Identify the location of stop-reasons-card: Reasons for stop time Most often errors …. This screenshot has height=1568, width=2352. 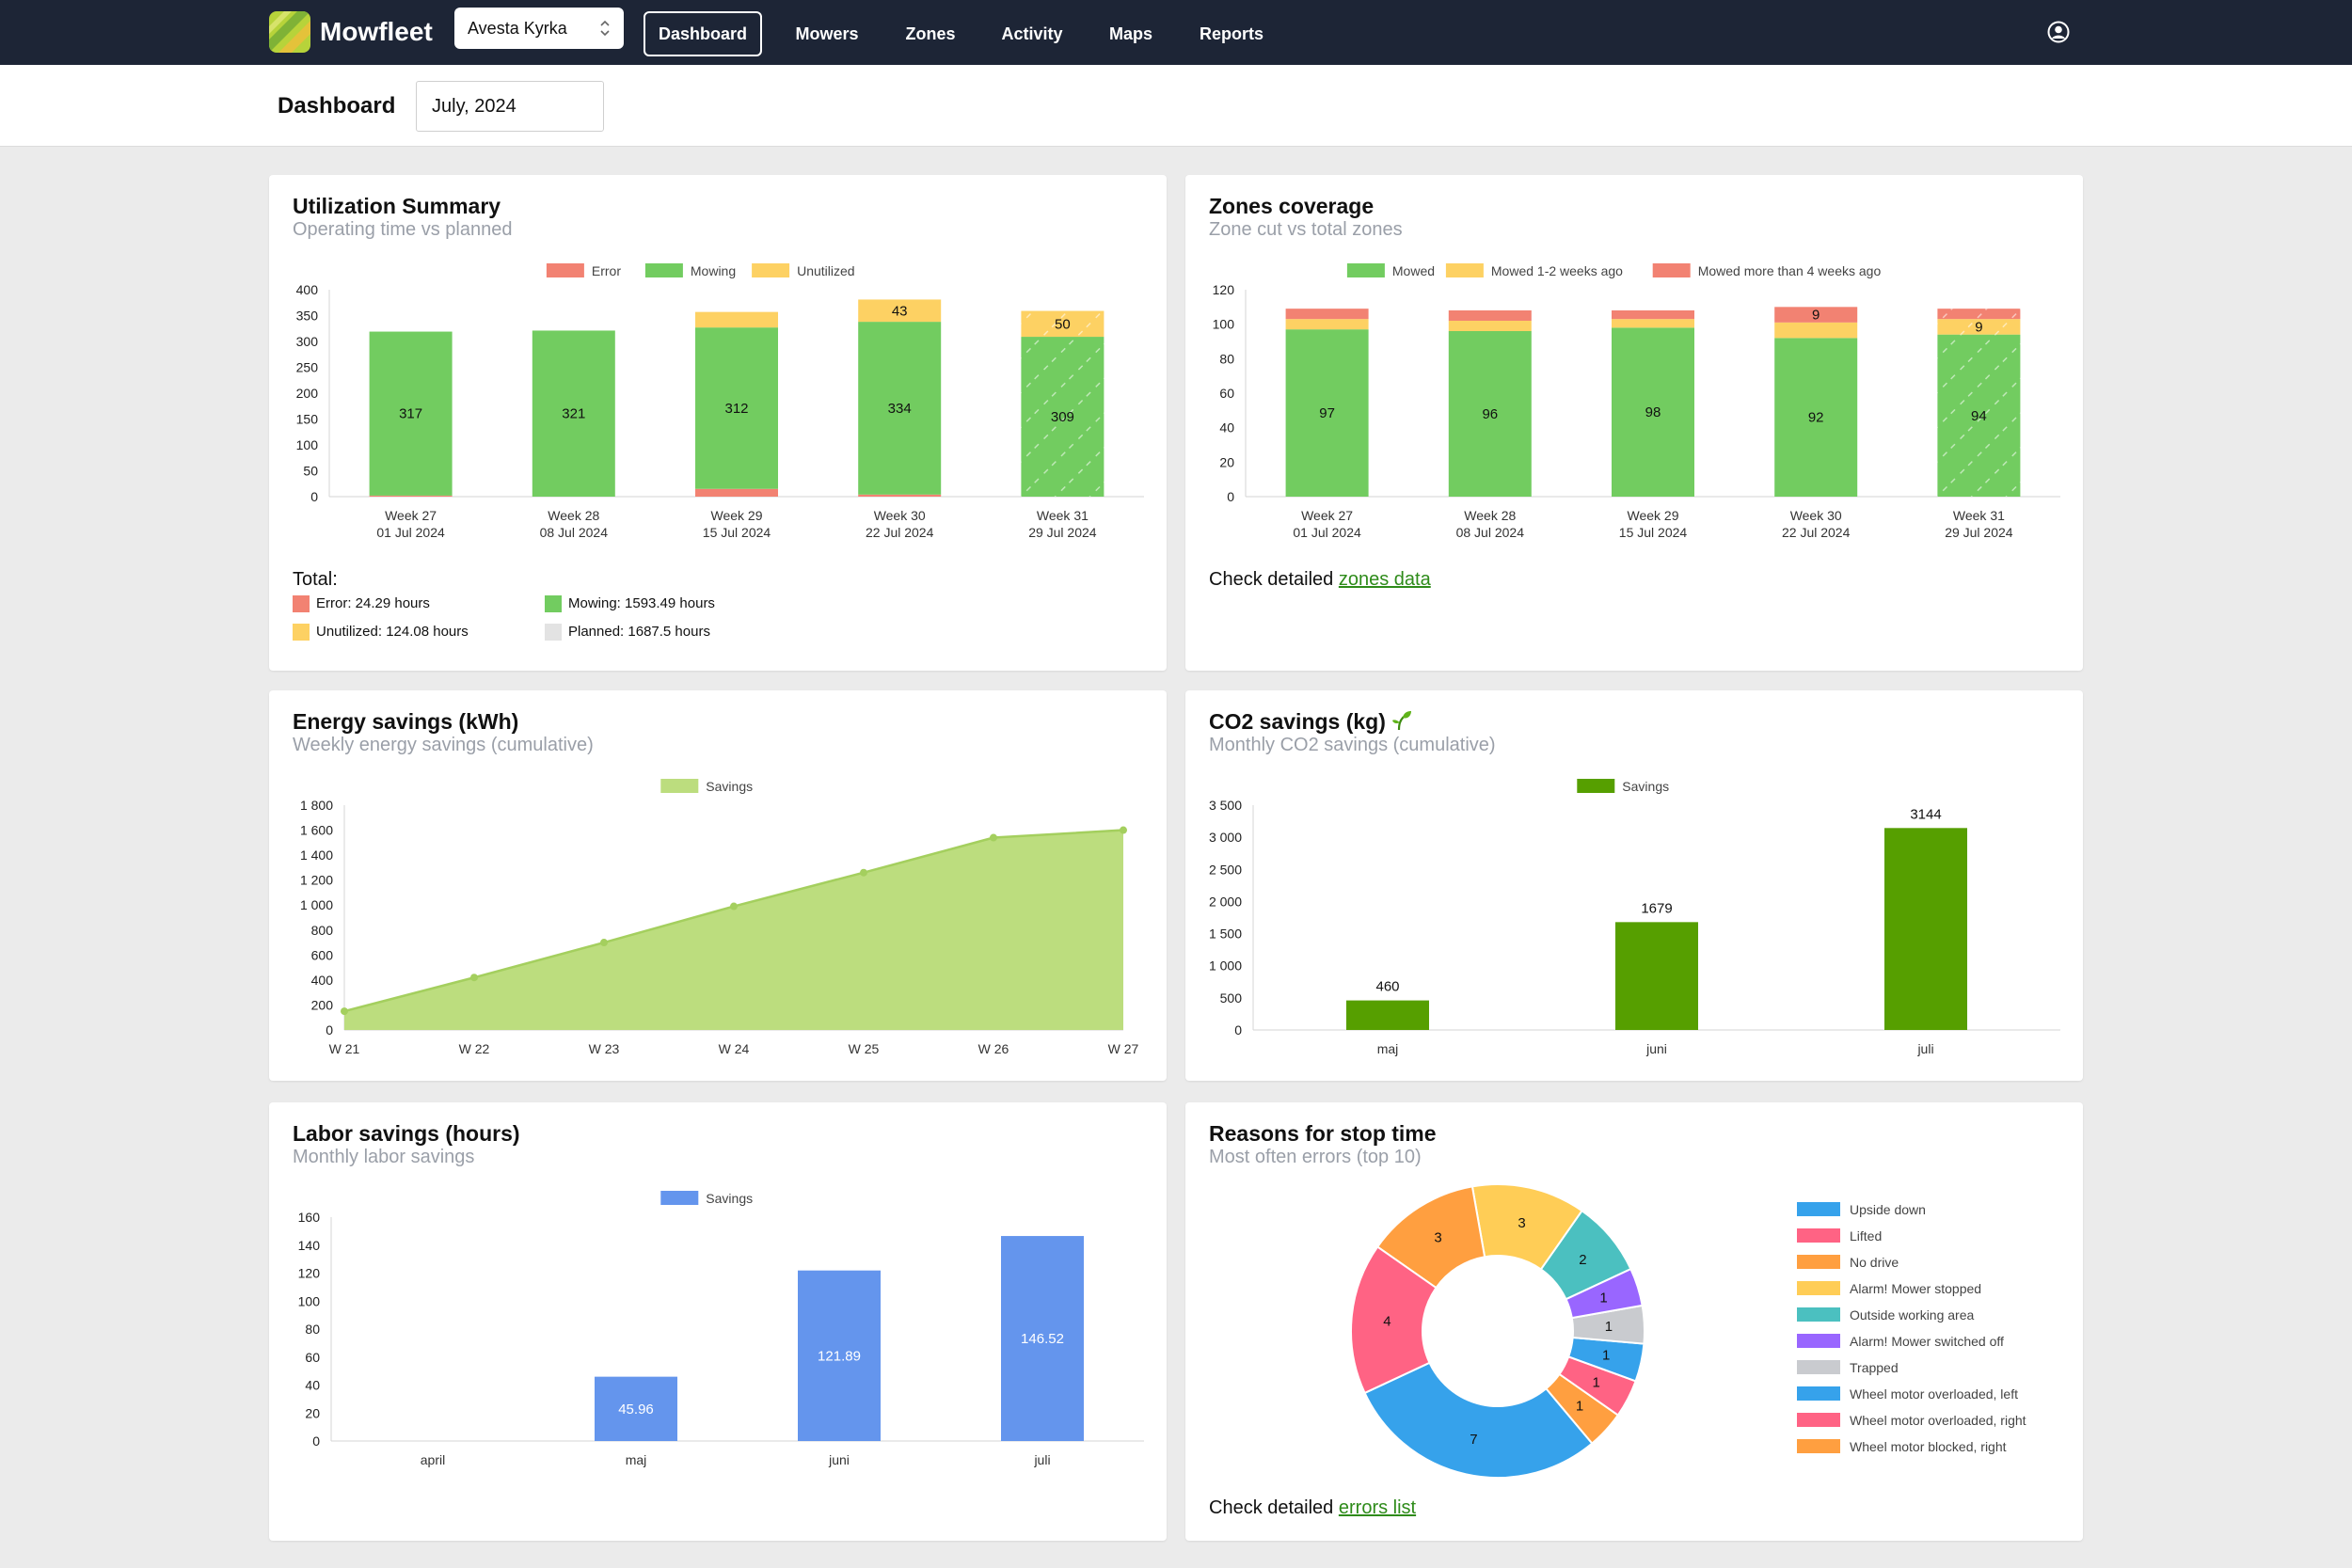
(1634, 1321).